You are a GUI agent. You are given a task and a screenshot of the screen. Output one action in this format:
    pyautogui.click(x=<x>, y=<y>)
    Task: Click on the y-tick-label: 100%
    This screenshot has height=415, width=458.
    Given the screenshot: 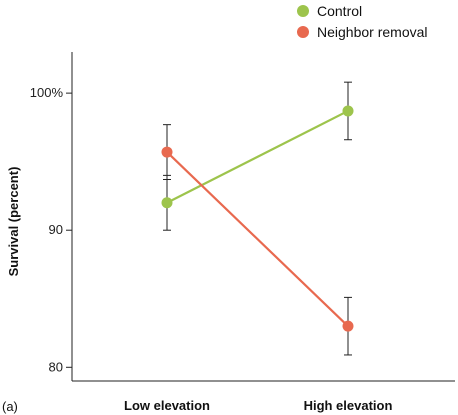 What is the action you would take?
    pyautogui.click(x=47, y=92)
    